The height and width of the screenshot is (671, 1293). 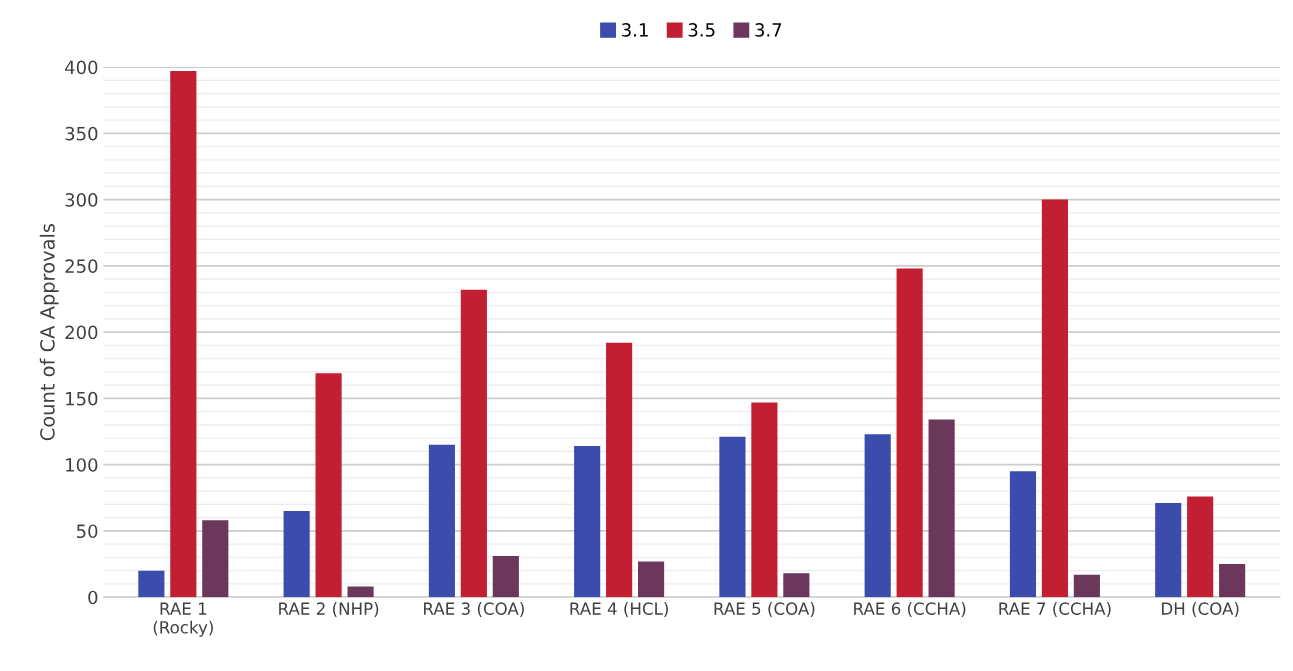 What do you see at coordinates (183, 619) in the screenshot?
I see `x-tick-label: RAE 1 (Rocky)` at bounding box center [183, 619].